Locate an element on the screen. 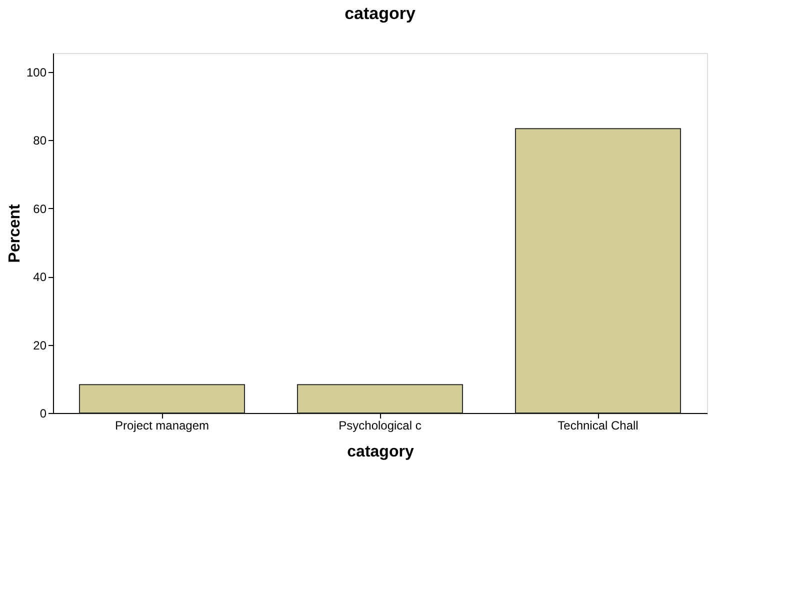 Image resolution: width=799 pixels, height=600 pixels. y-tick-label: 20 is located at coordinates (40, 345).